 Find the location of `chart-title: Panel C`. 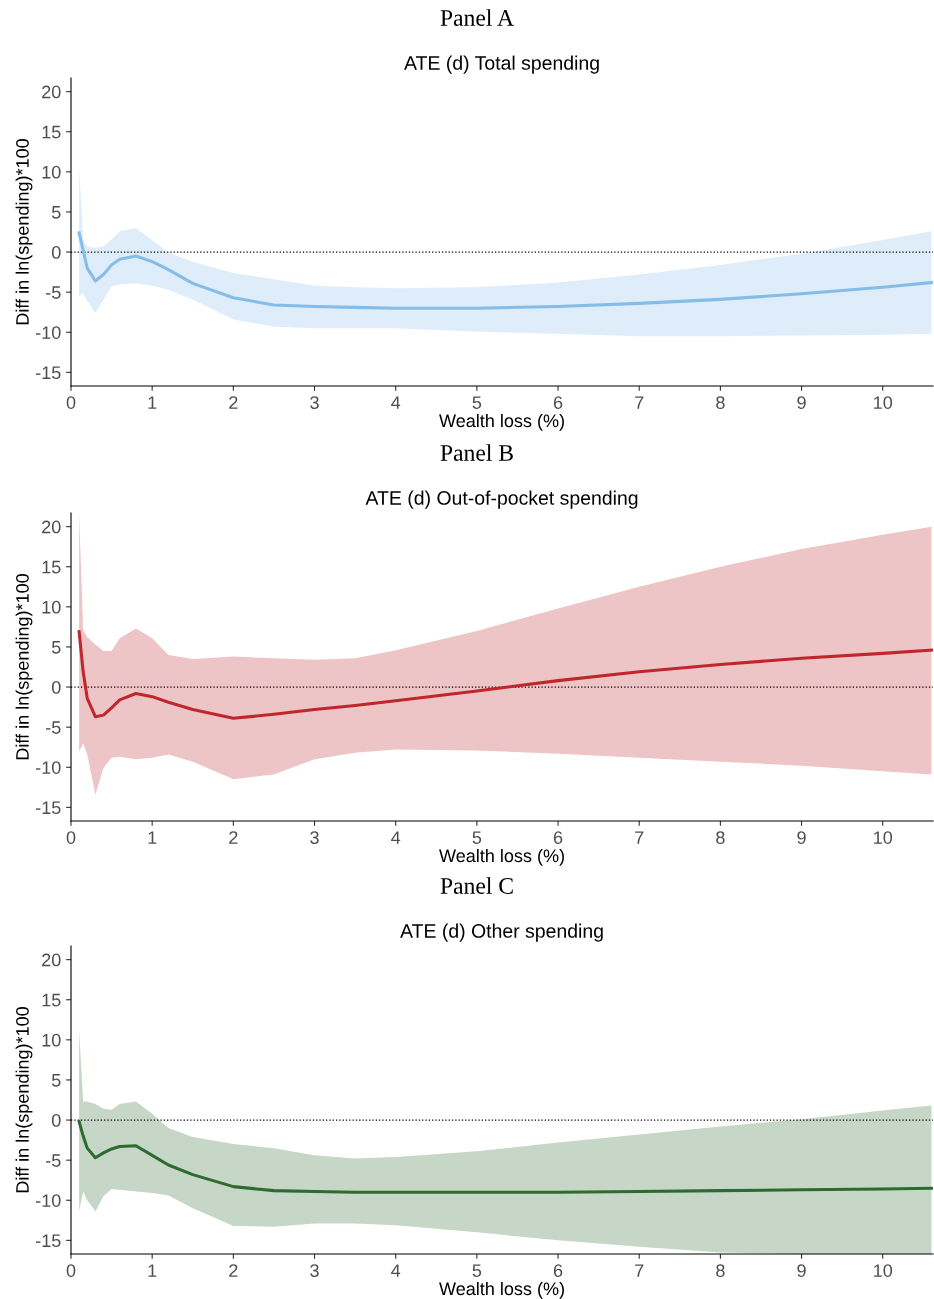

chart-title: Panel C is located at coordinates (476, 885).